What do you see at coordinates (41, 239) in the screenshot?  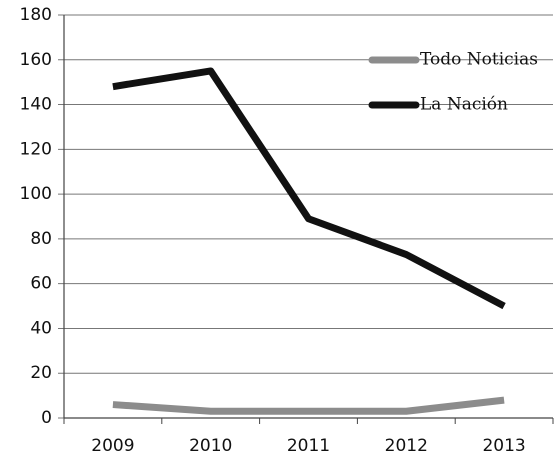 I see `y-tick-label: 80` at bounding box center [41, 239].